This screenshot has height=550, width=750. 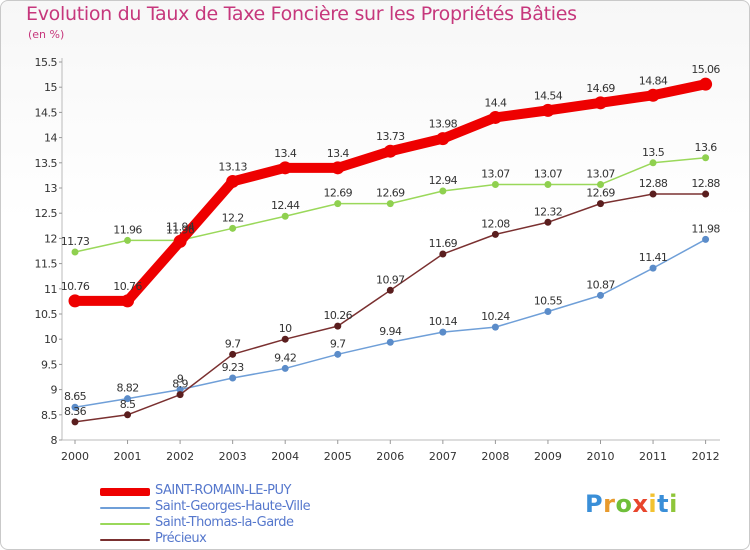 What do you see at coordinates (624, 504) in the screenshot?
I see `logo-letter: o` at bounding box center [624, 504].